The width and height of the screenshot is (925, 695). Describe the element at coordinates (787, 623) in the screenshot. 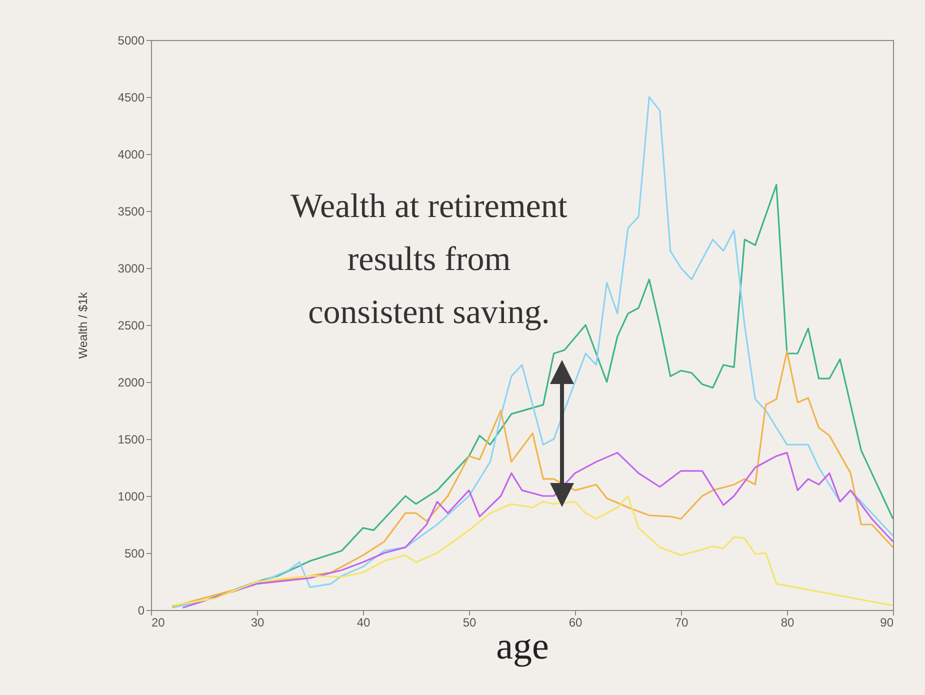

I see `x-tick-label: 80` at that location.